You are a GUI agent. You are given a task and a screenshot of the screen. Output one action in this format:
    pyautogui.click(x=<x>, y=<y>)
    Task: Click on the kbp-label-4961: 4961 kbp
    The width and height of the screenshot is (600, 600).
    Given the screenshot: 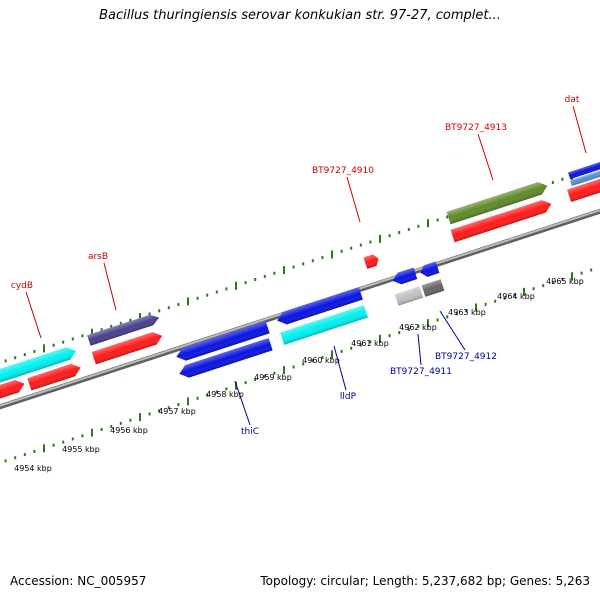 What is the action you would take?
    pyautogui.click(x=370, y=343)
    